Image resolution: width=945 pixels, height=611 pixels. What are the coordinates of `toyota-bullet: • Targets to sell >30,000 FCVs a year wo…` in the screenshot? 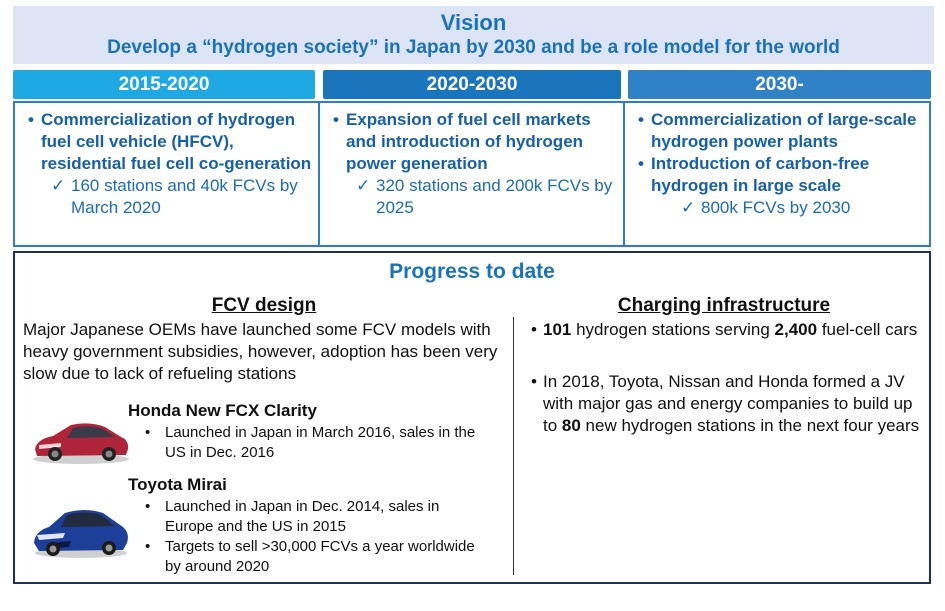 It's located at (315, 557).